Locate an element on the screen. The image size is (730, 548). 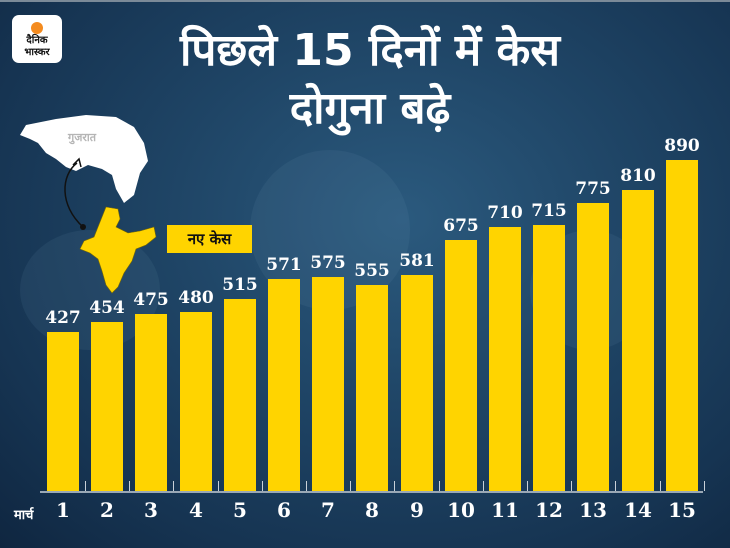
x-tick-label: 2 is located at coordinates (107, 510).